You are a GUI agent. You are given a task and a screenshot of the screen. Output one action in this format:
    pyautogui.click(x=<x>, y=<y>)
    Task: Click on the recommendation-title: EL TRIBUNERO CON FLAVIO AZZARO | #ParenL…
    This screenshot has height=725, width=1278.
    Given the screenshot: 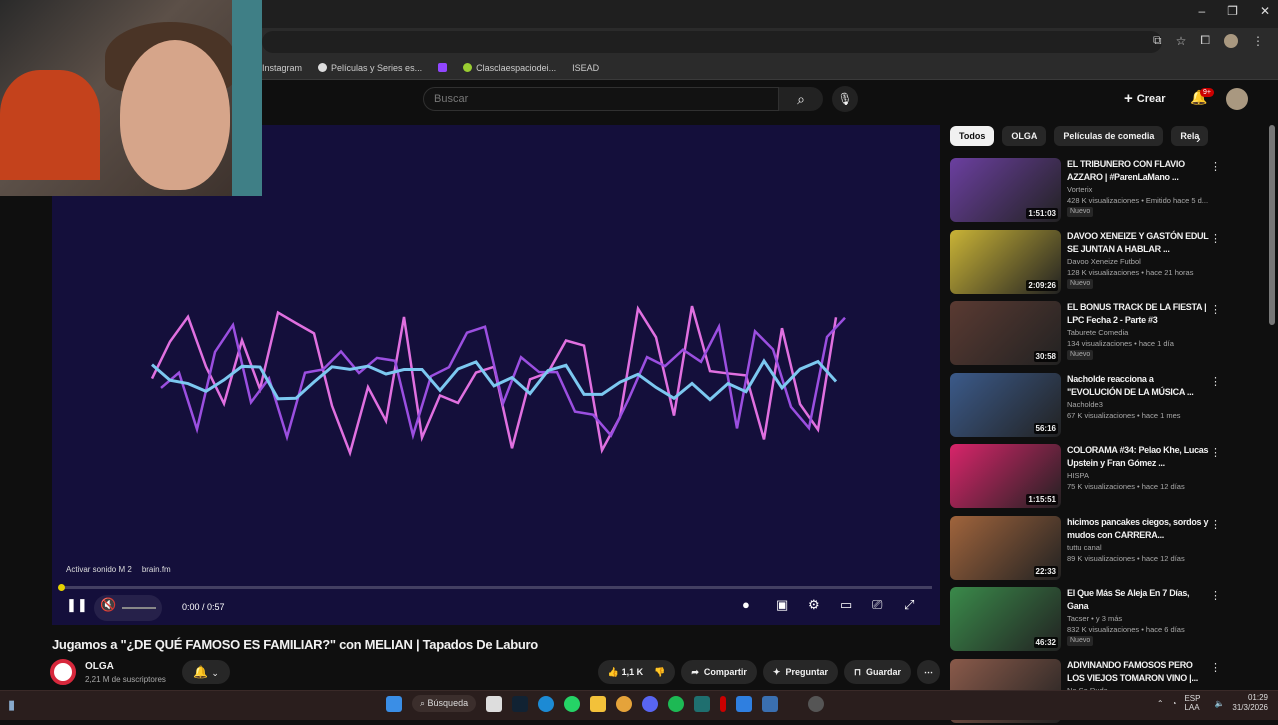 What is the action you would take?
    pyautogui.click(x=1126, y=170)
    